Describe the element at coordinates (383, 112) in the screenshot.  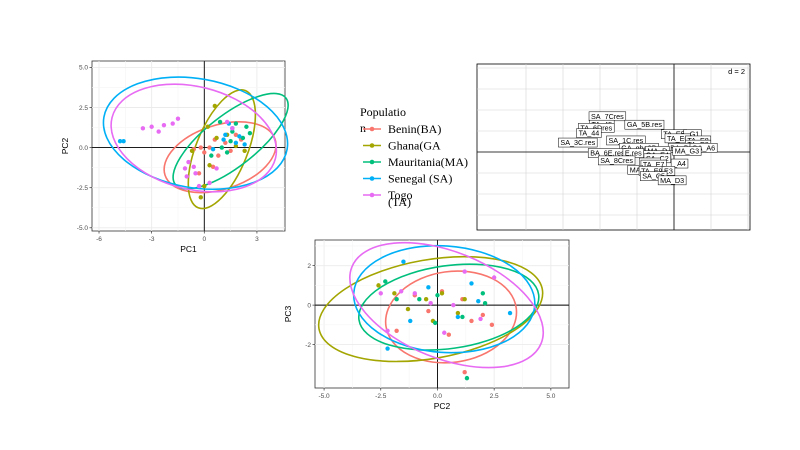
I see `legend-title-line1: Populatio` at that location.